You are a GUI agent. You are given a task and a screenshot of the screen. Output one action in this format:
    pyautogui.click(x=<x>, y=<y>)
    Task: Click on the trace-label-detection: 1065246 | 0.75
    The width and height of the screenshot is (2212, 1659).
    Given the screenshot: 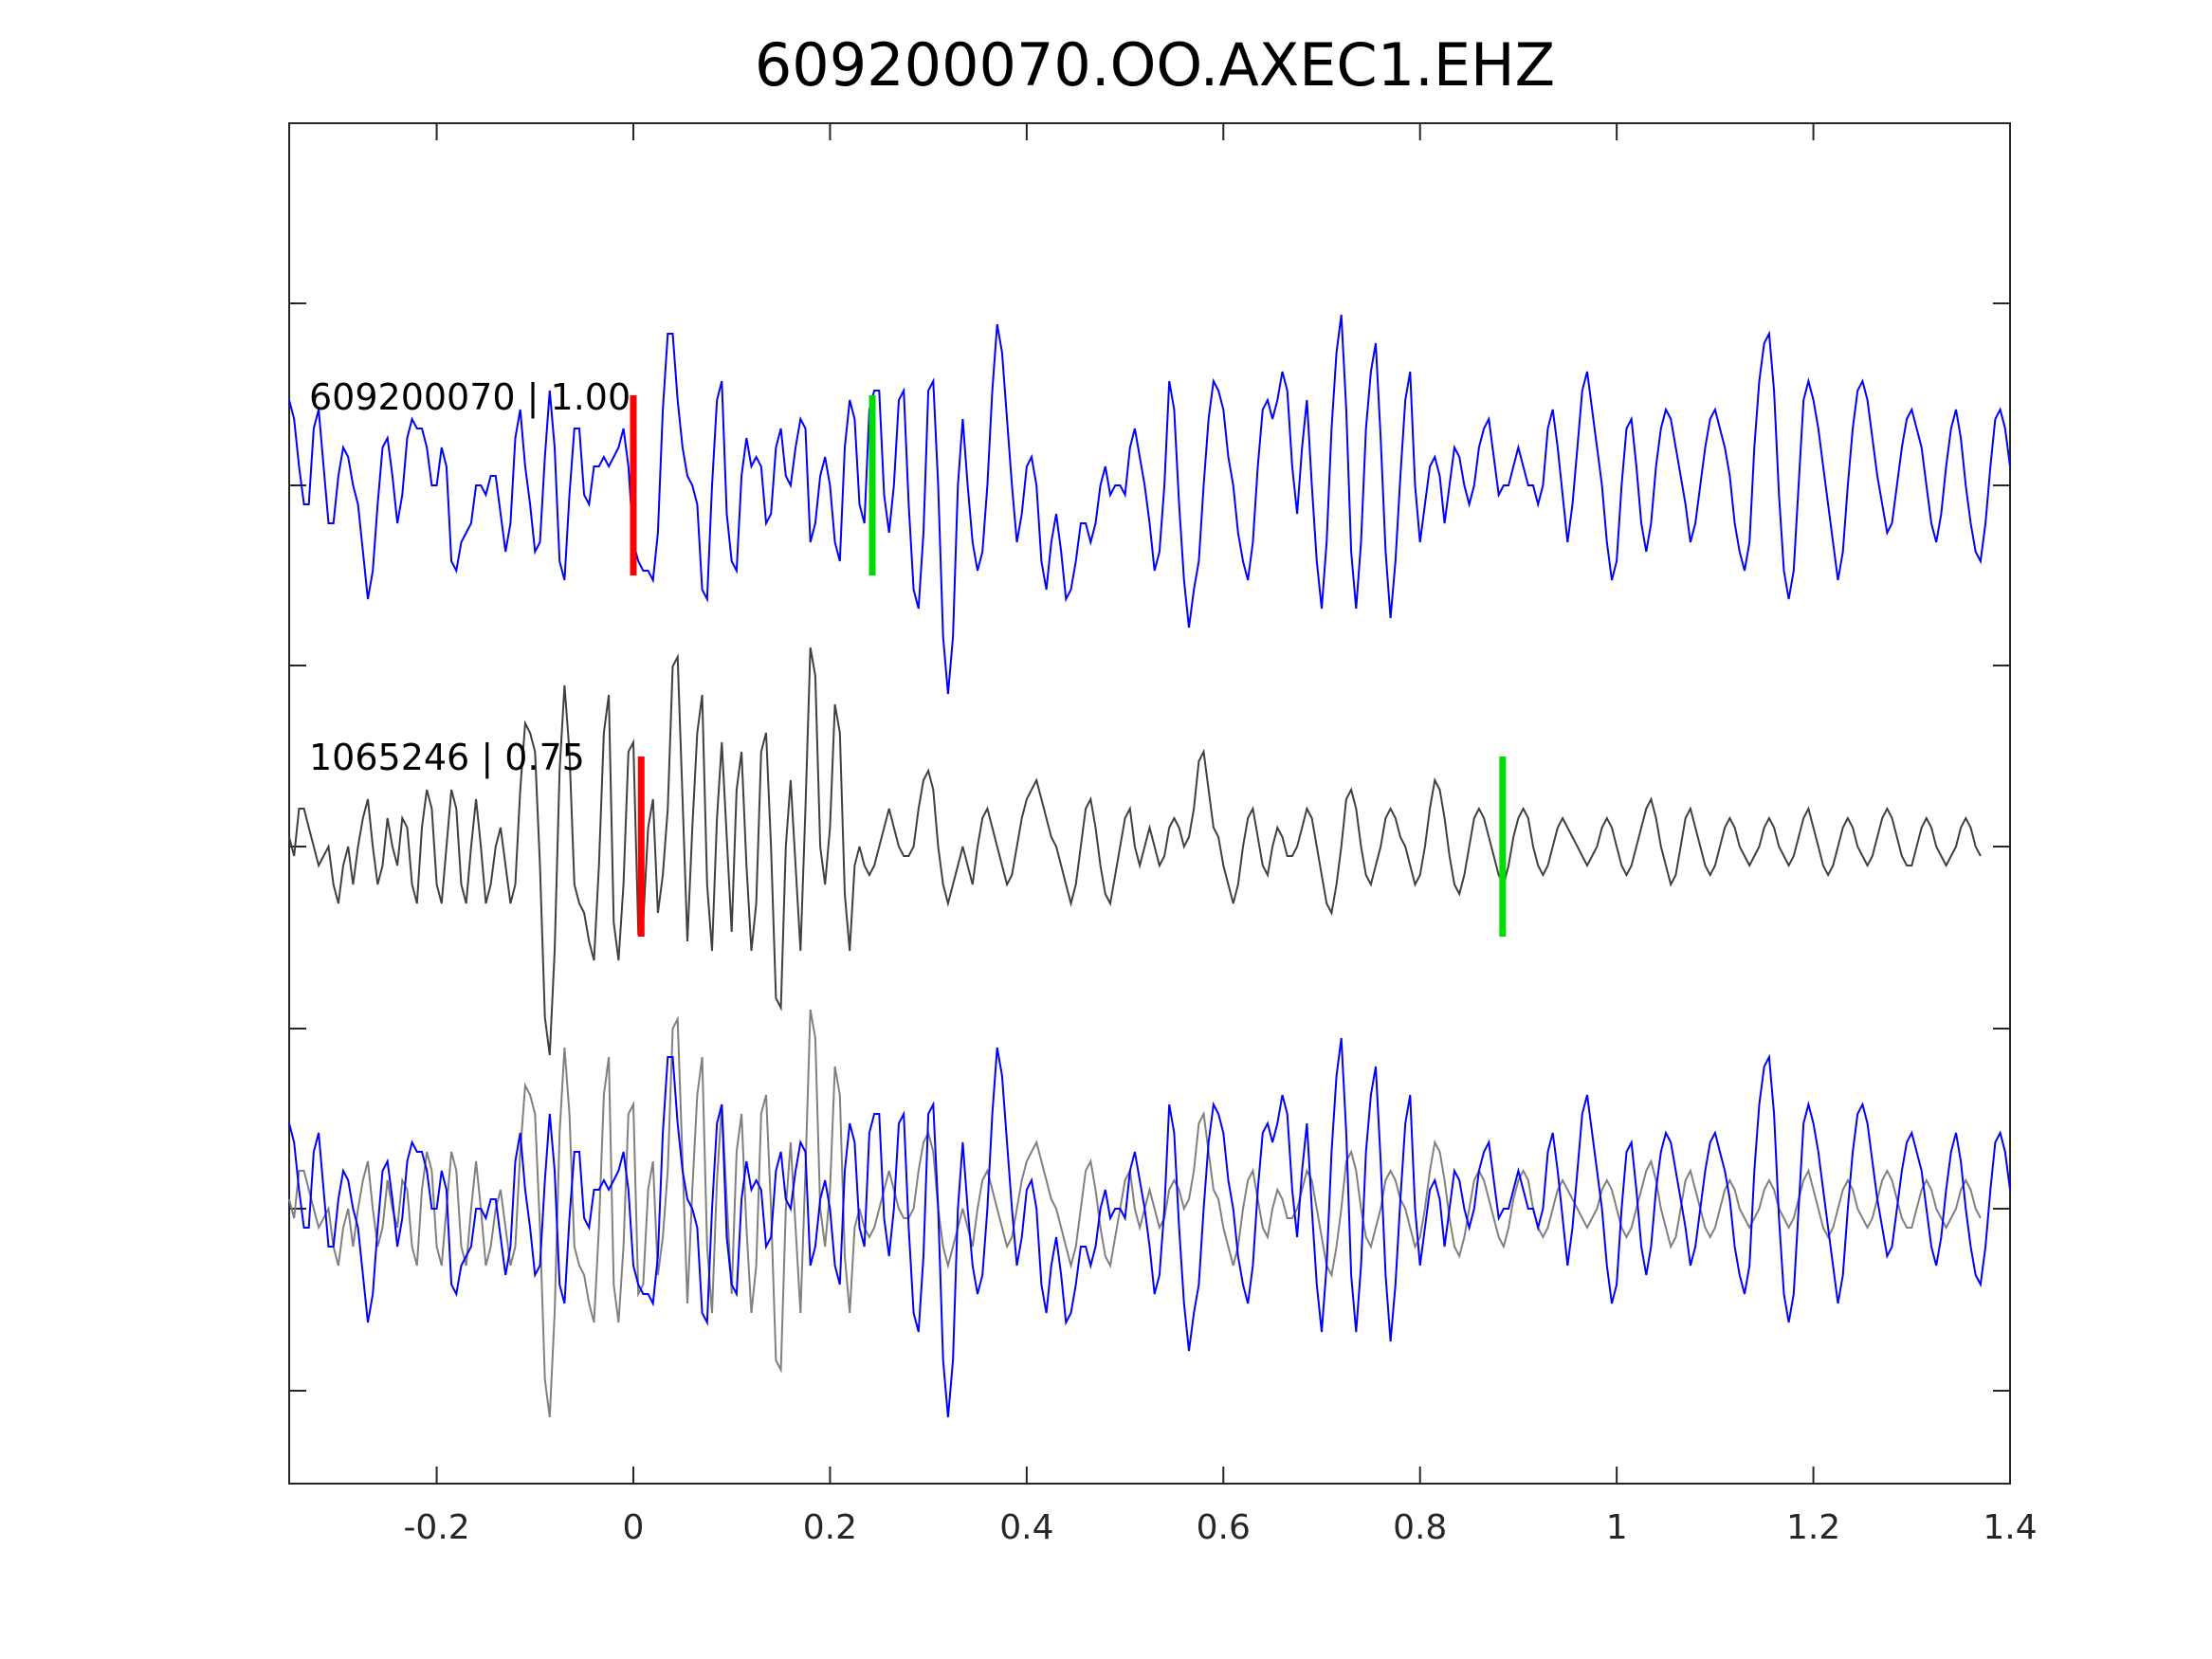 What is the action you would take?
    pyautogui.click(x=447, y=758)
    